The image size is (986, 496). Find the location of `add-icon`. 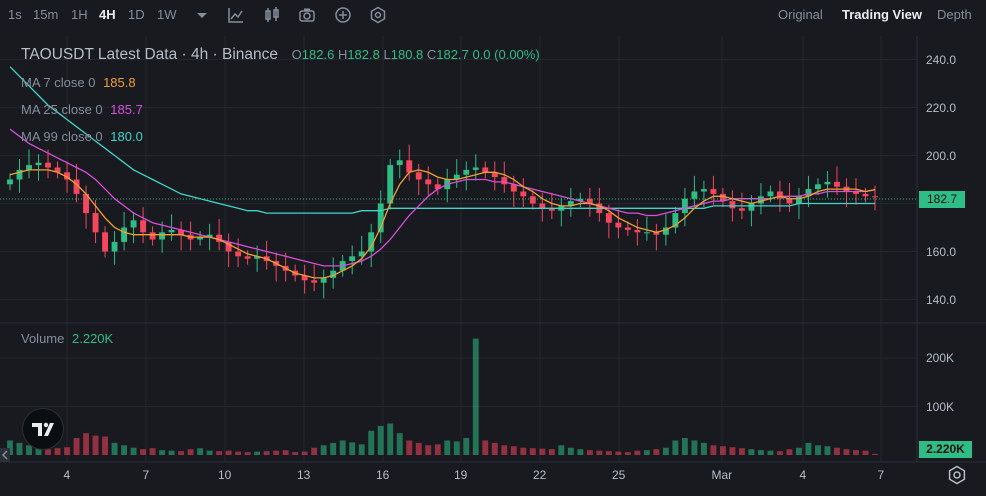

add-icon is located at coordinates (343, 15).